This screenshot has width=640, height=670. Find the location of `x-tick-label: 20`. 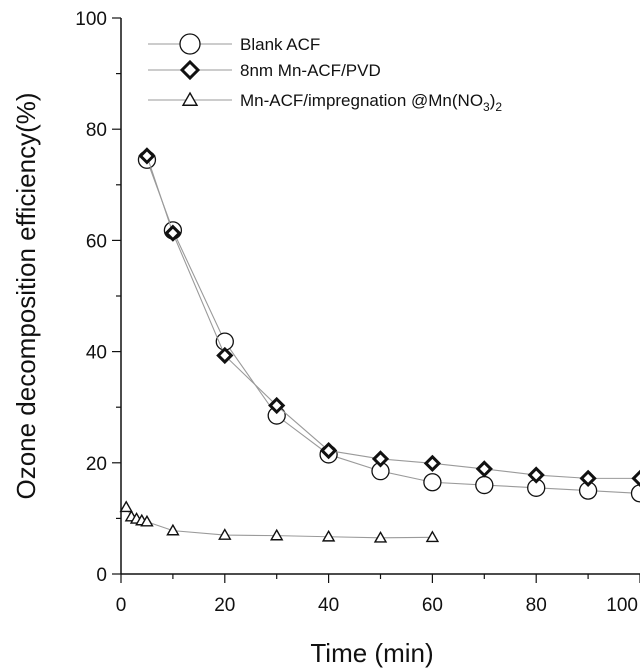

x-tick-label: 20 is located at coordinates (224, 605).